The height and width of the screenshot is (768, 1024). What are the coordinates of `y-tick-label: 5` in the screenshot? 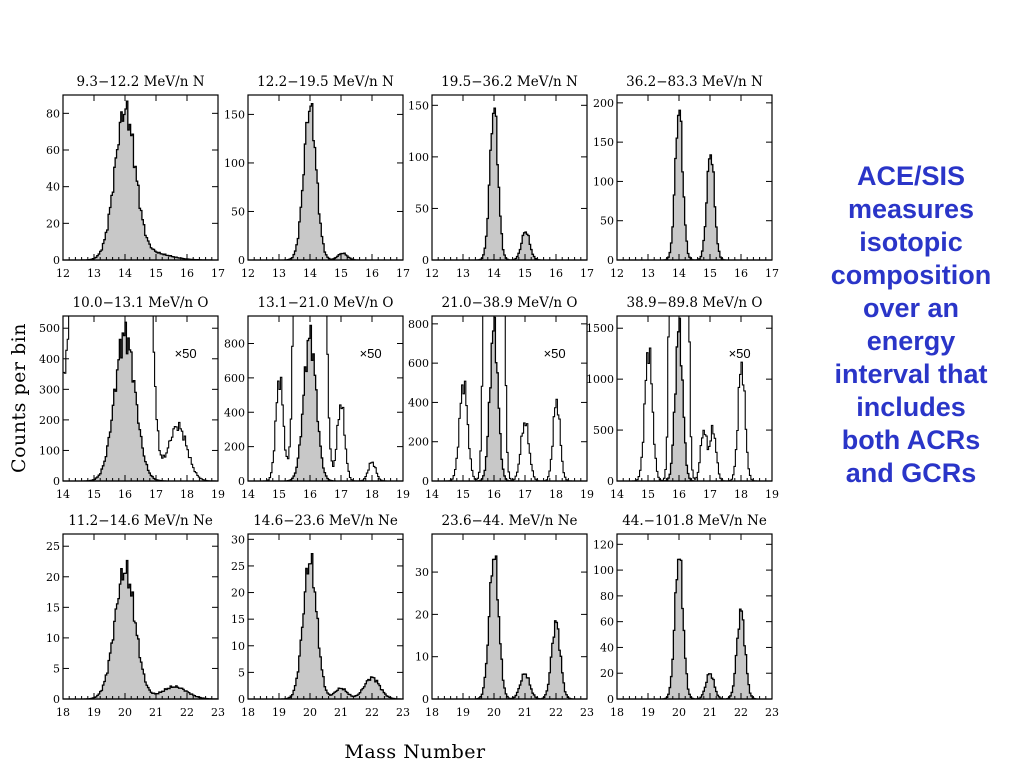 It's located at (241, 672).